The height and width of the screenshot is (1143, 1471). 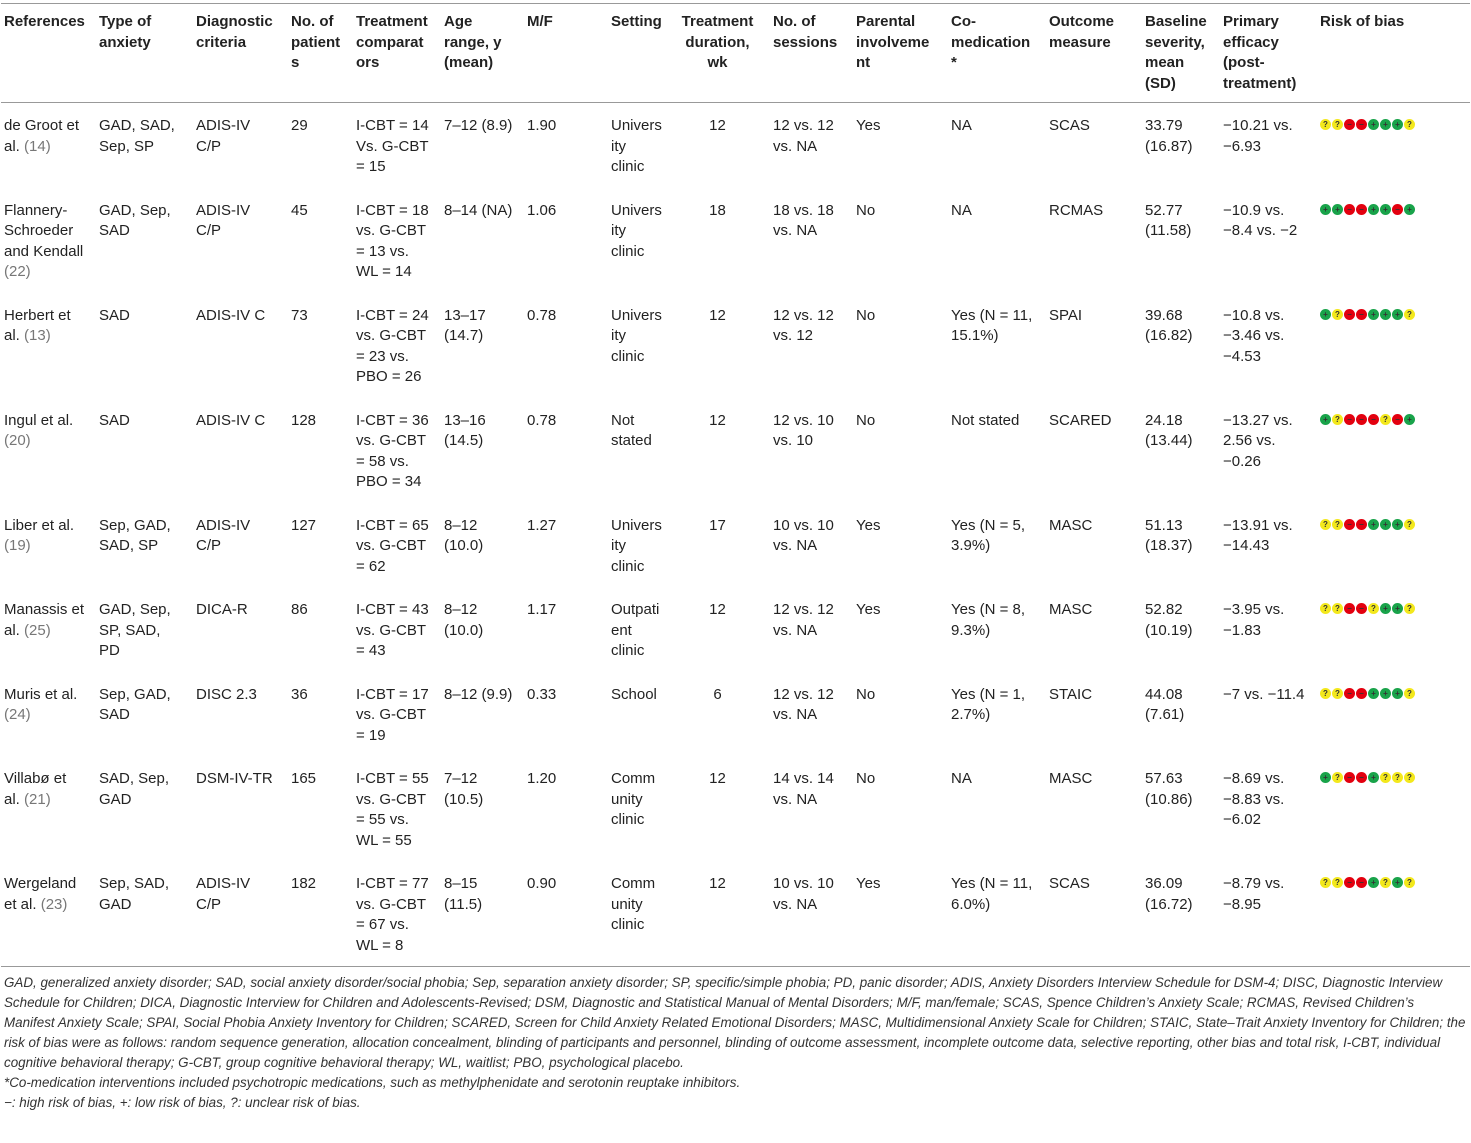 I want to click on risk-dots: ?? − −? + +?, so click(x=1390, y=607).